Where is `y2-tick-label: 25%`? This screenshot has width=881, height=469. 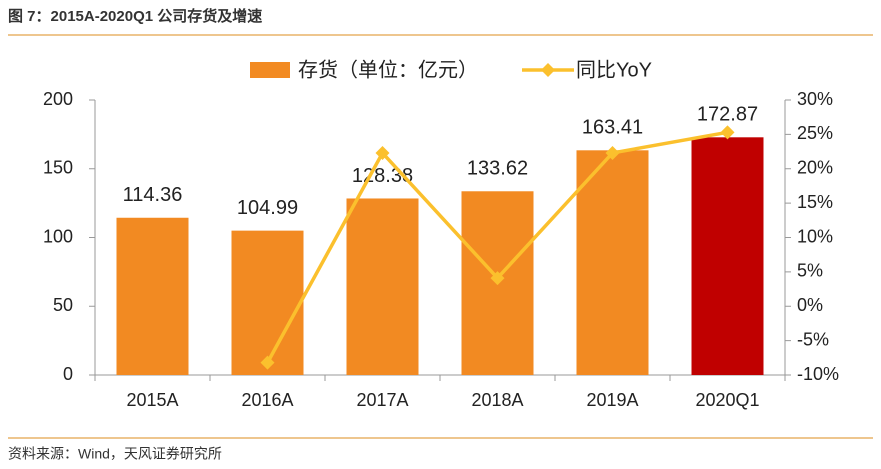 y2-tick-label: 25% is located at coordinates (815, 133).